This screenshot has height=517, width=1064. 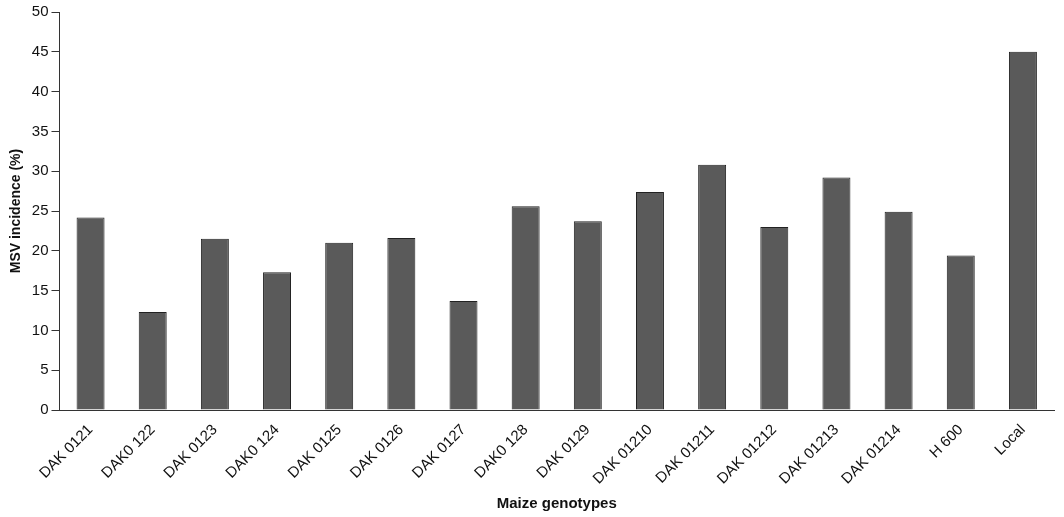 I want to click on y-tick-label: 35, so click(x=40, y=130).